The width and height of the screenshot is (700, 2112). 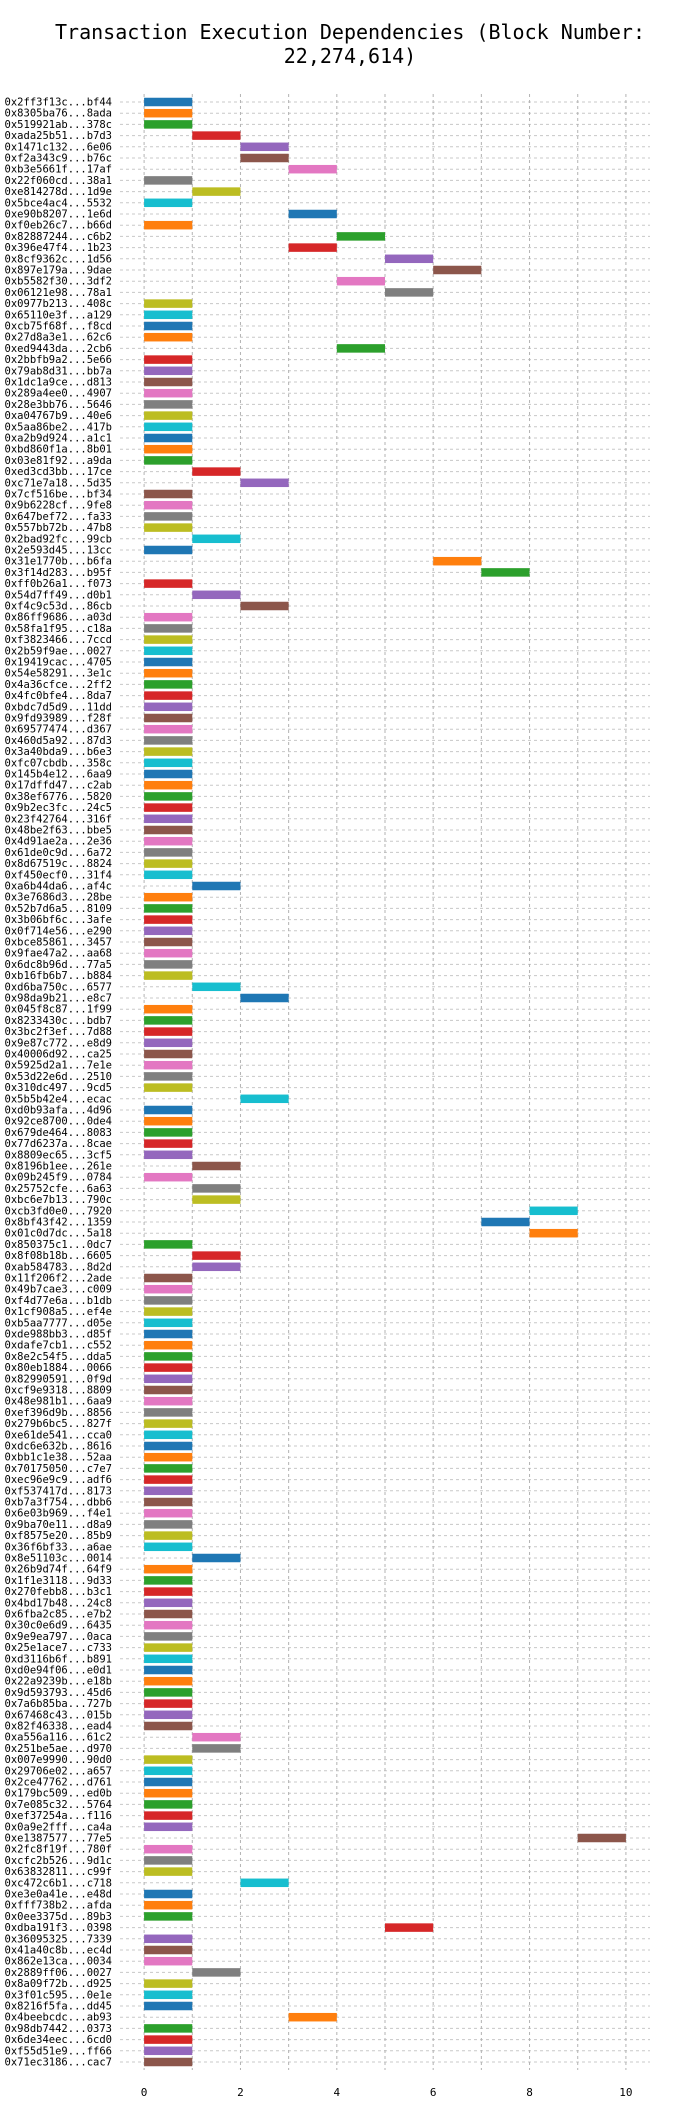 I want to click on y-tick-label: 0x4beebcdc...ab93, so click(x=58, y=2018).